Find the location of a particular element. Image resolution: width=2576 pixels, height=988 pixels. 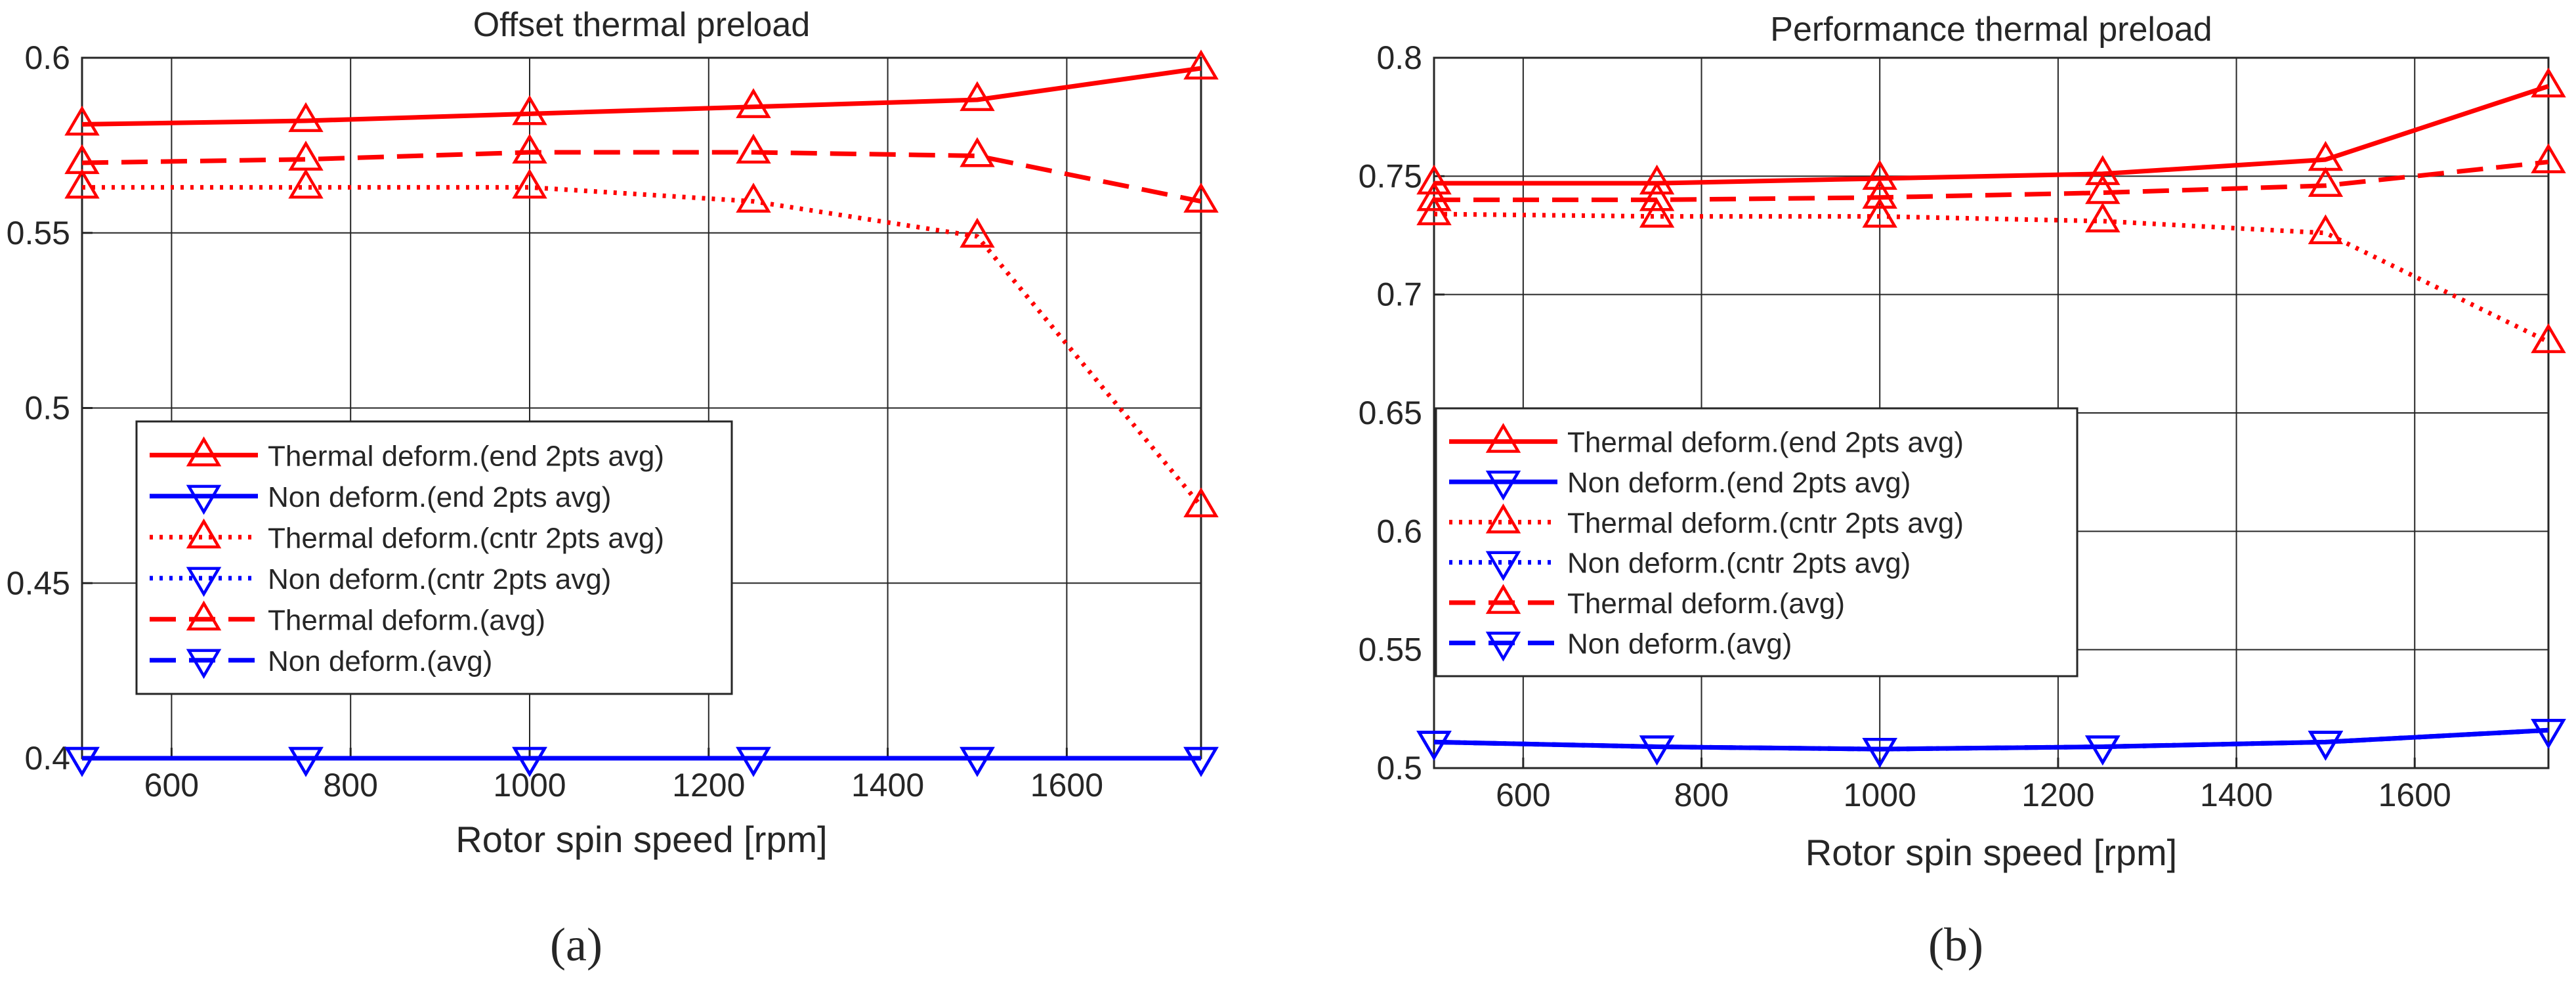

legend-box is located at coordinates (1757, 542).